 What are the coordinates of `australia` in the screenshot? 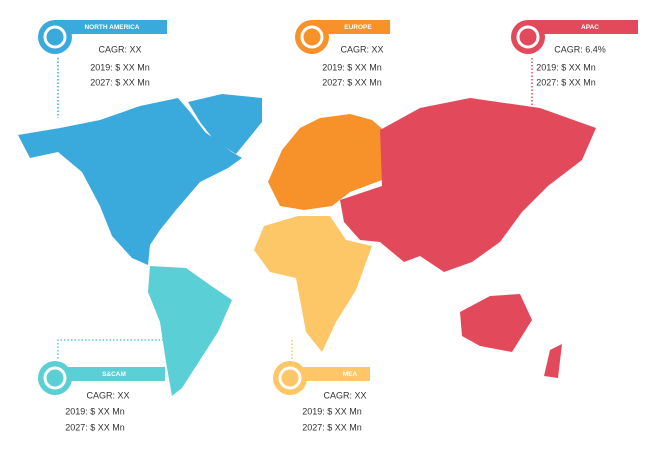 It's located at (496, 323).